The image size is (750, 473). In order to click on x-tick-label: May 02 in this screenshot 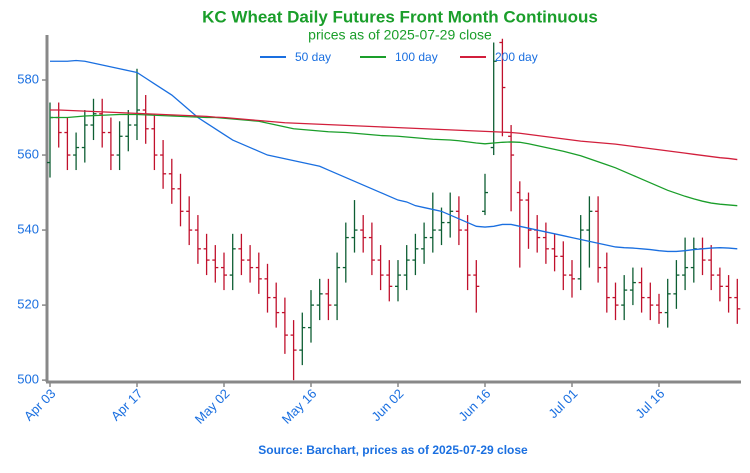, I will do `click(212, 406)`.